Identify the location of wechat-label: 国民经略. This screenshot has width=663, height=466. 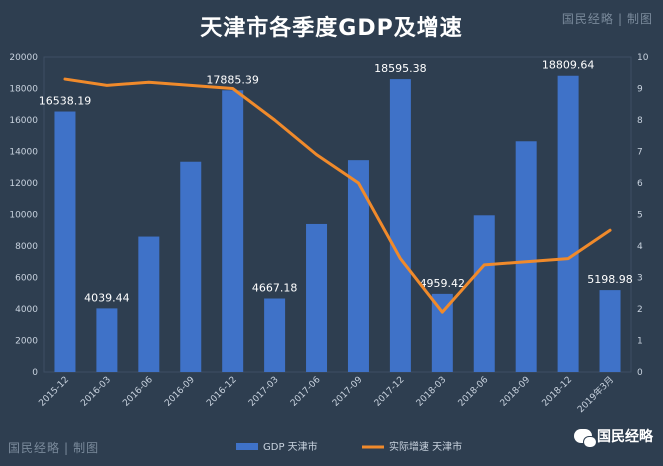
(625, 437).